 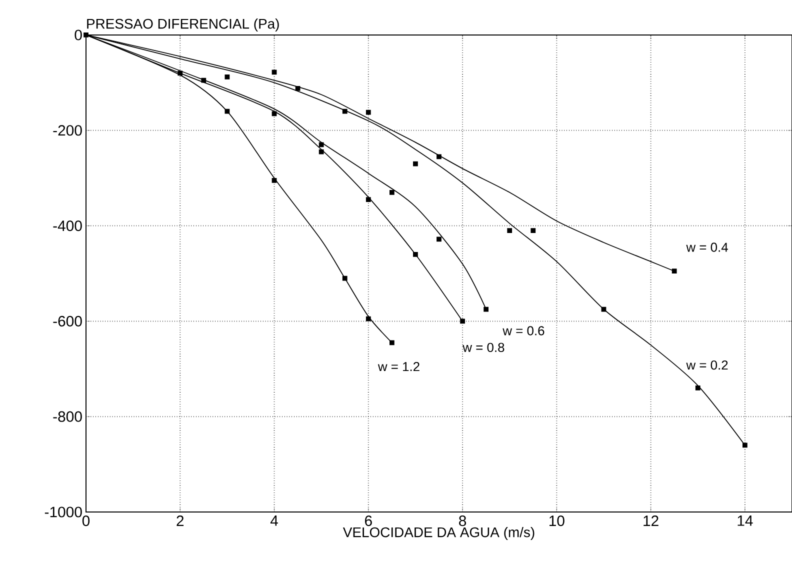 I want to click on series-label: w = 1.2, so click(x=399, y=367).